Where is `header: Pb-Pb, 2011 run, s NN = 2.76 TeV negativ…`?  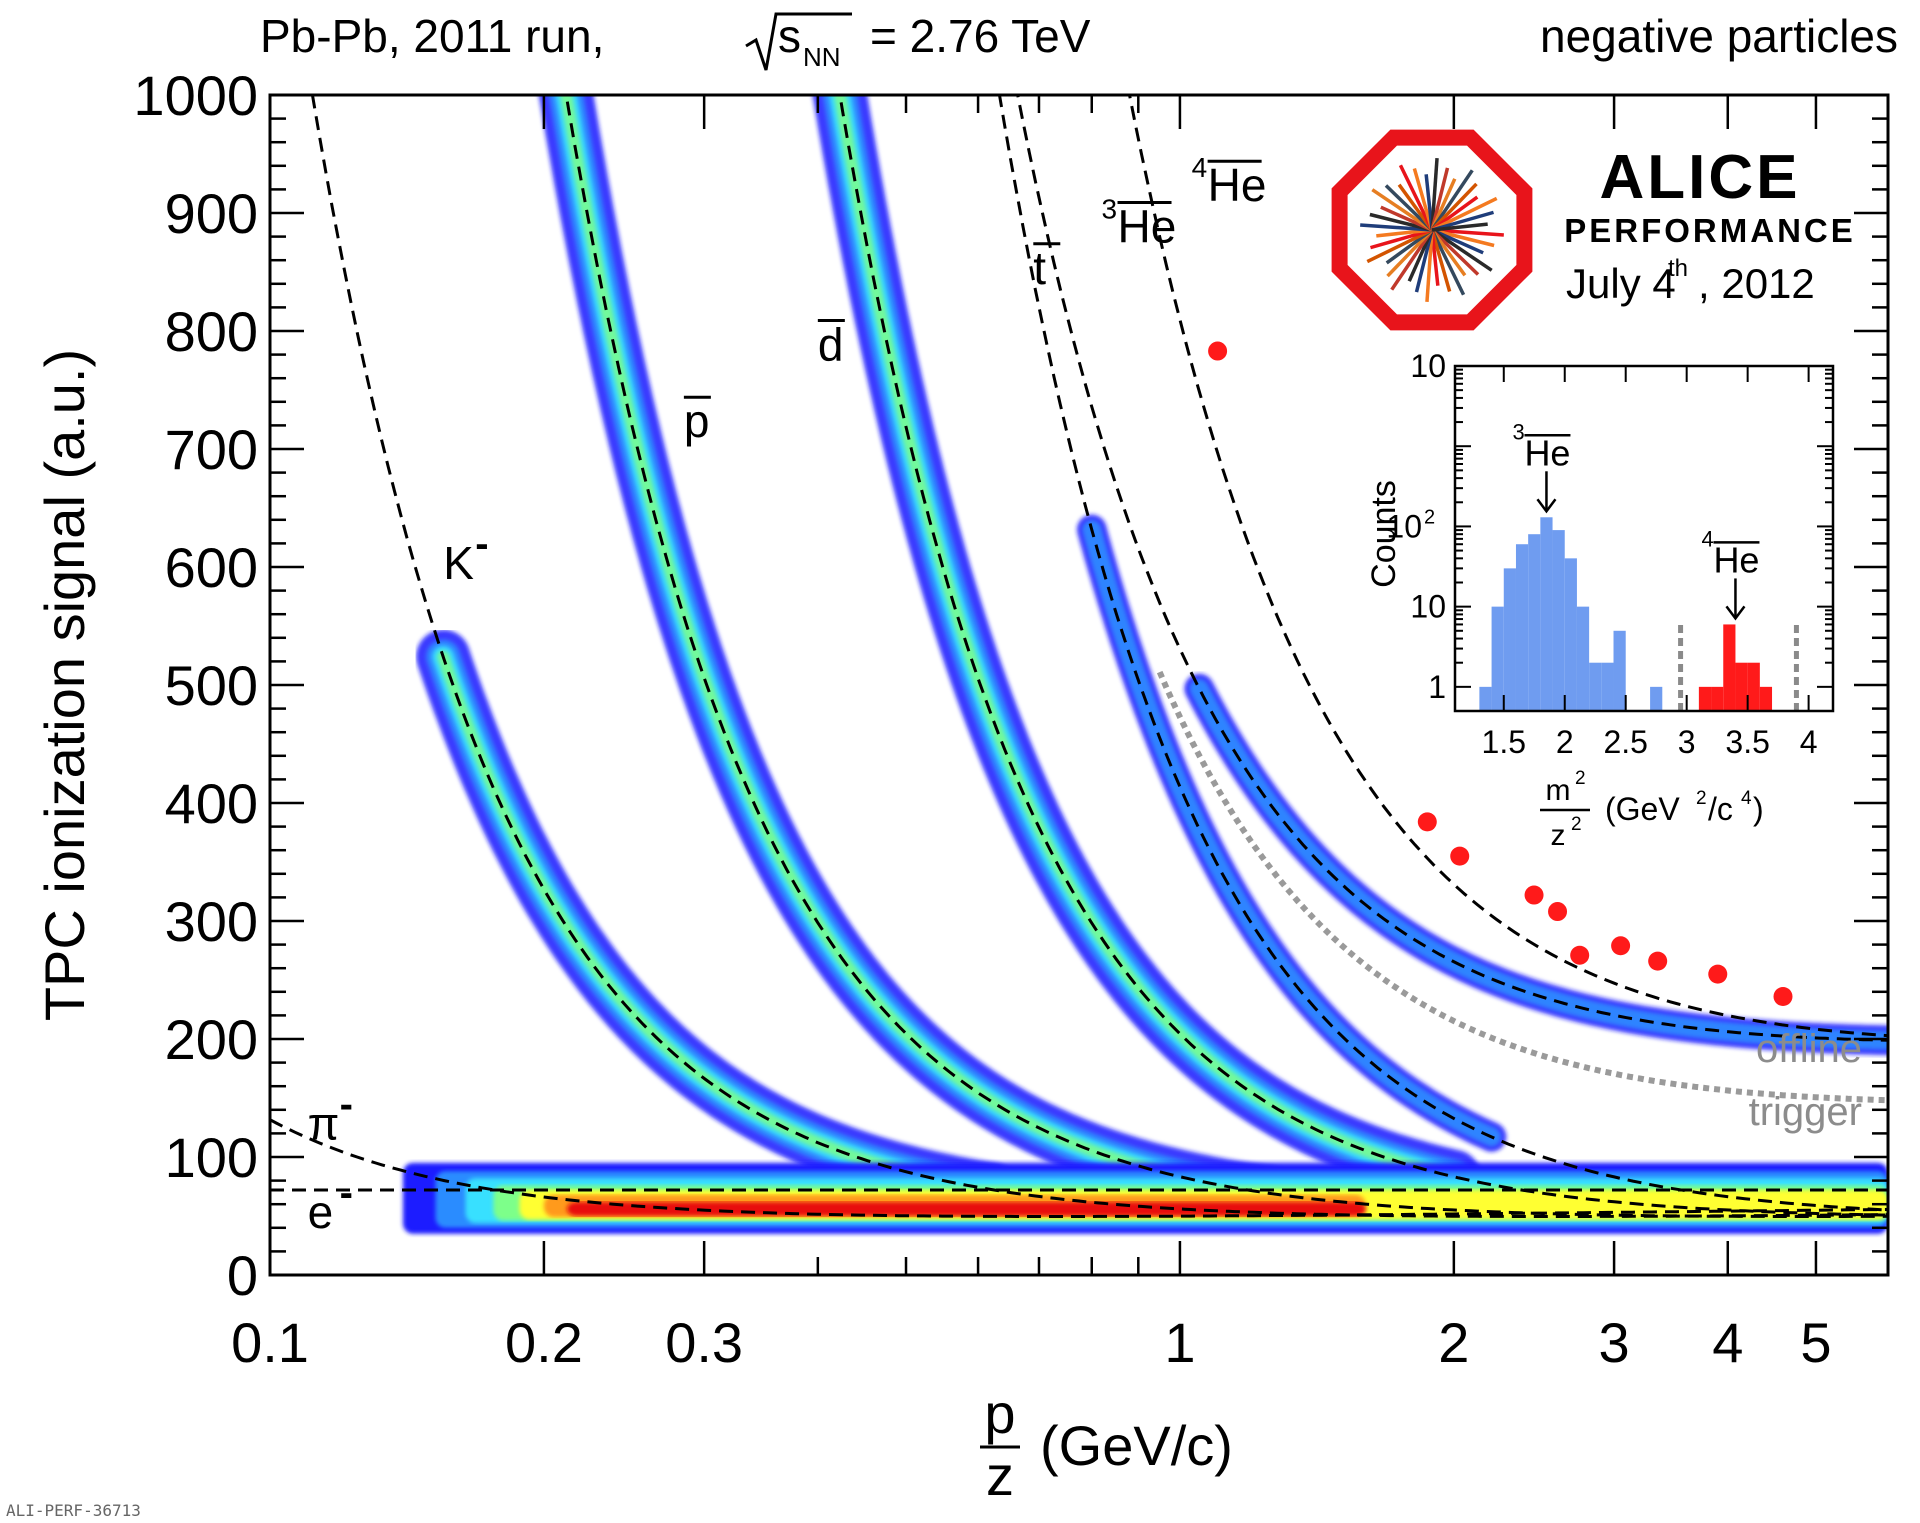 header: Pb-Pb, 2011 run, s NN = 2.76 TeV negativ… is located at coordinates (1079, 41).